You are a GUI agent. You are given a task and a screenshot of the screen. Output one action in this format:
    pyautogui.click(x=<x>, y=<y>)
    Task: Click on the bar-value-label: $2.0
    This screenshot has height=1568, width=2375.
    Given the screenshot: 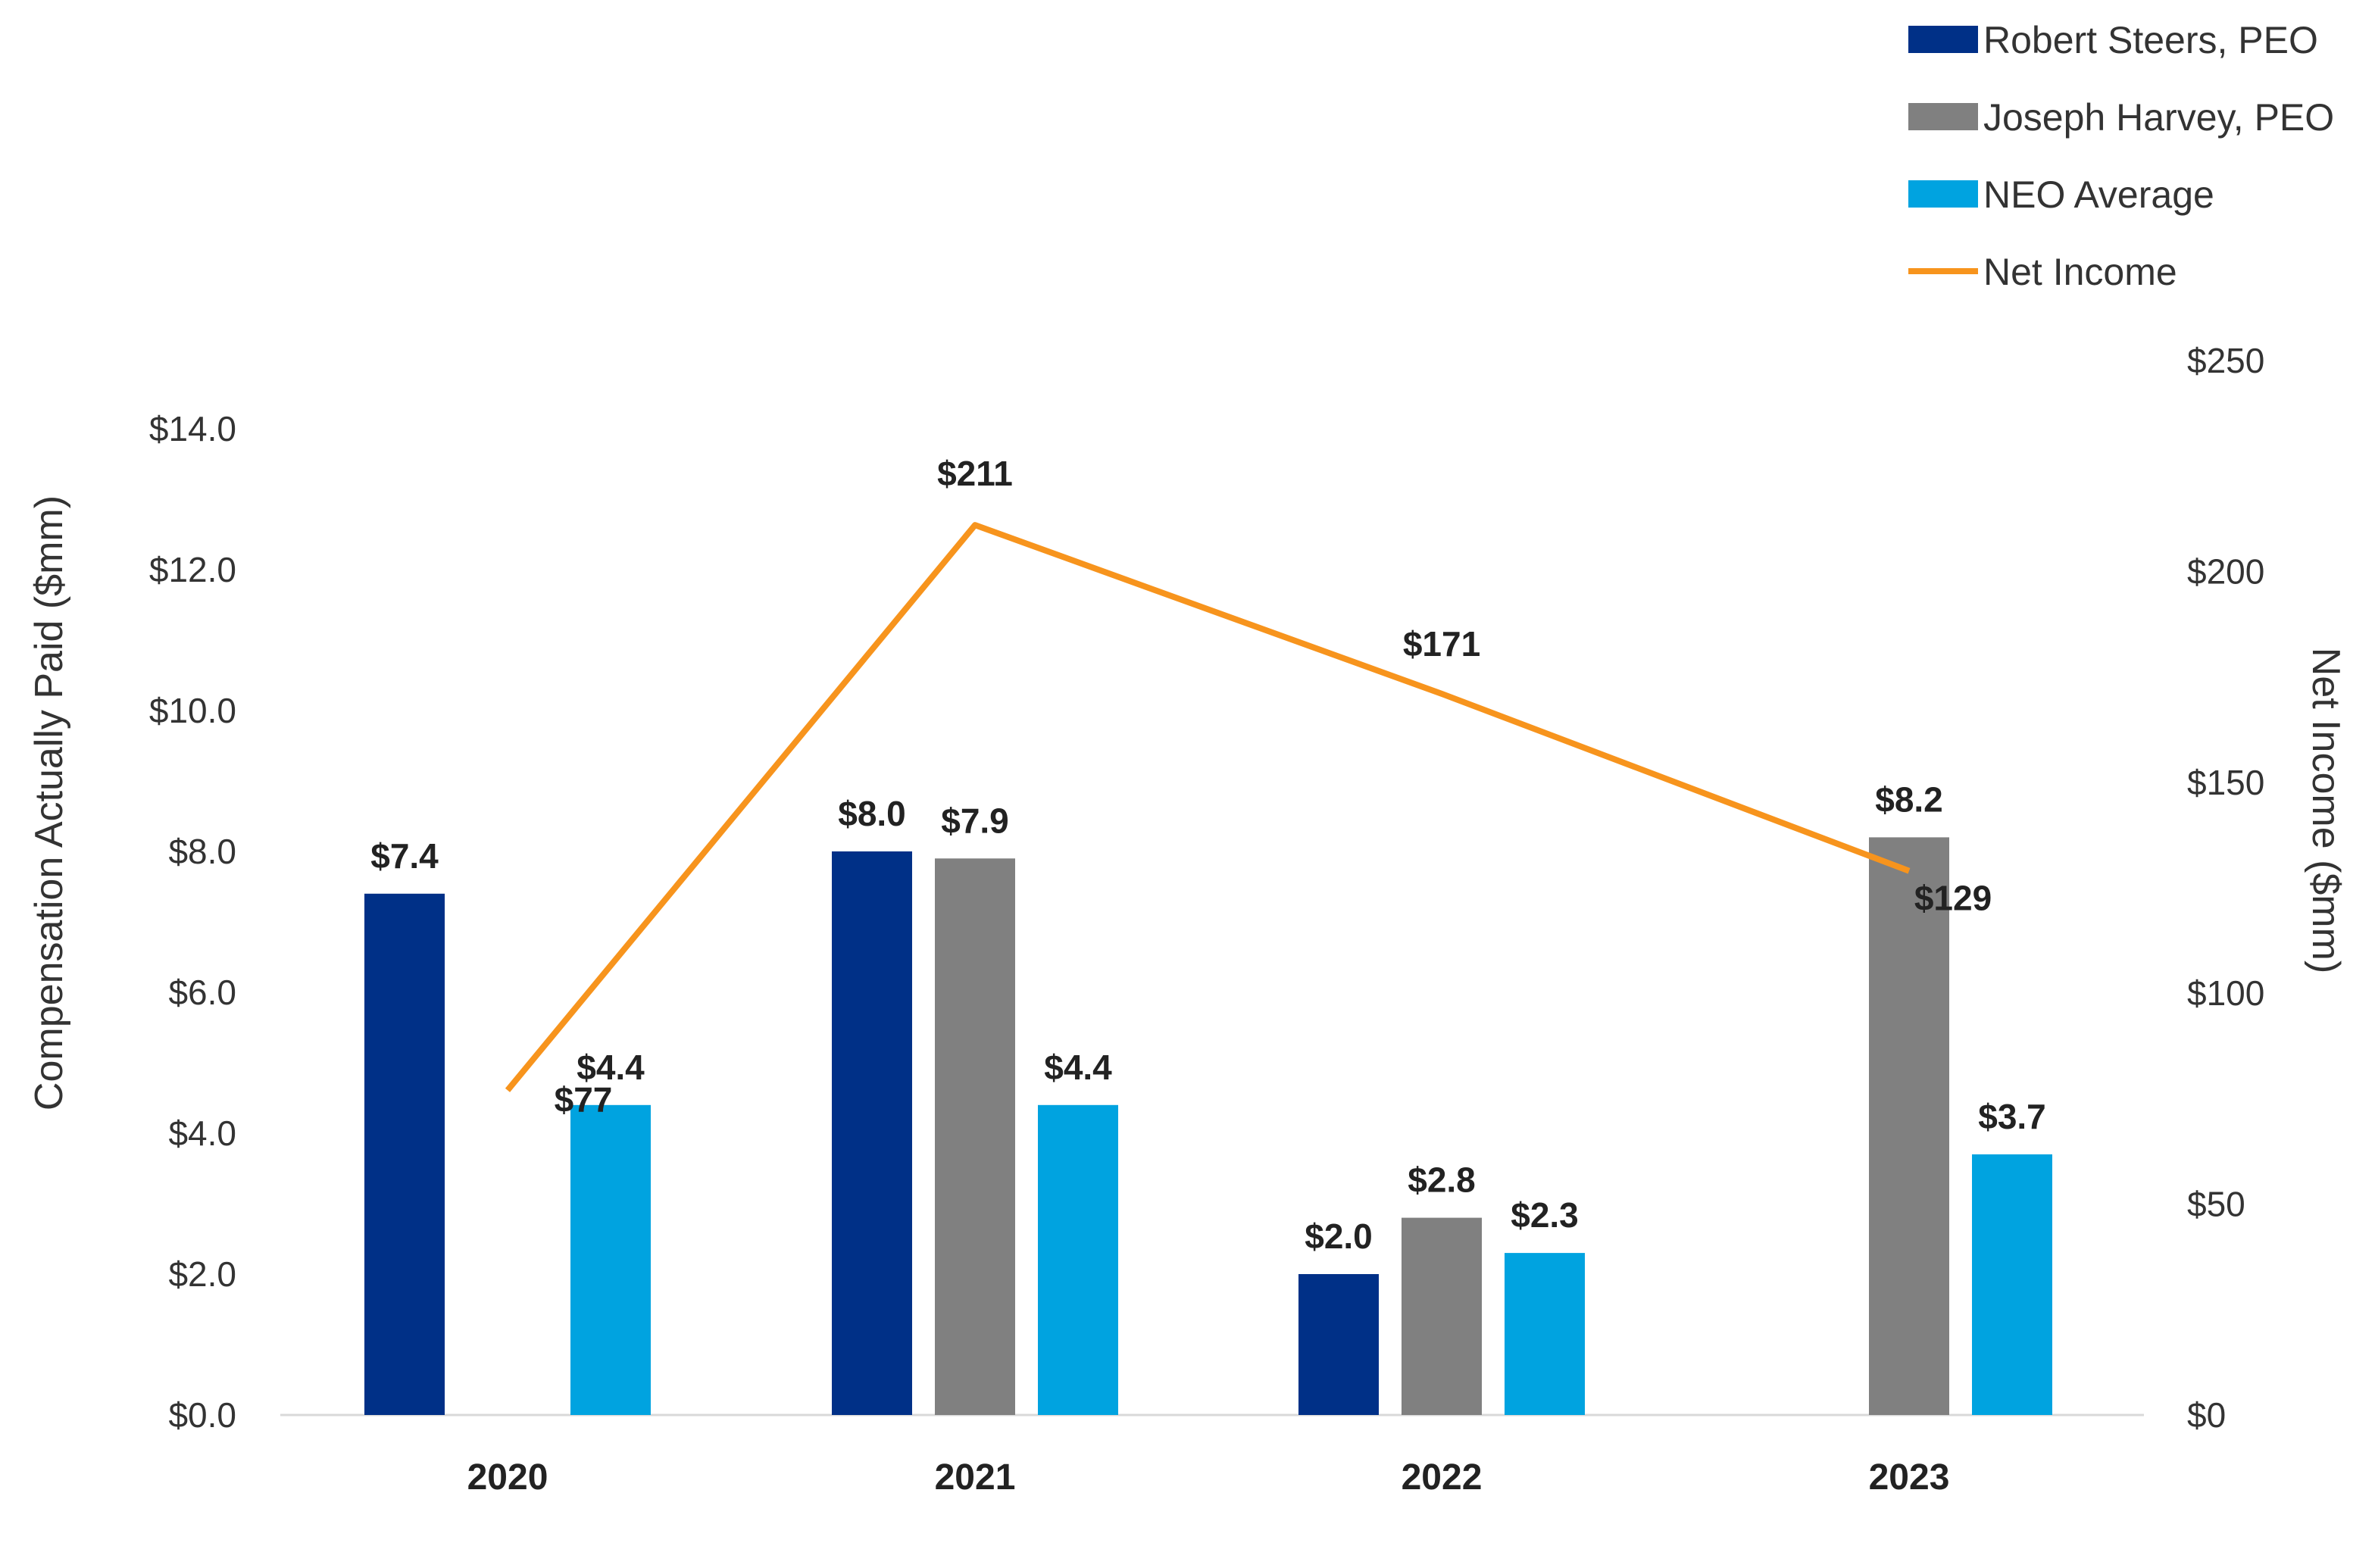 What is the action you would take?
    pyautogui.click(x=1339, y=1237)
    